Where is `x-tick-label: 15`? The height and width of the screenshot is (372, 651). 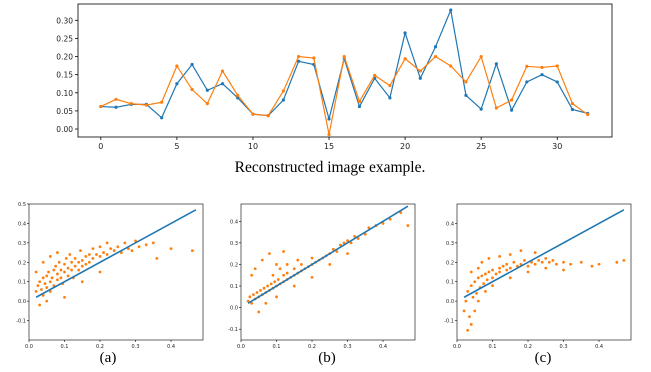 x-tick-label: 15 is located at coordinates (329, 146).